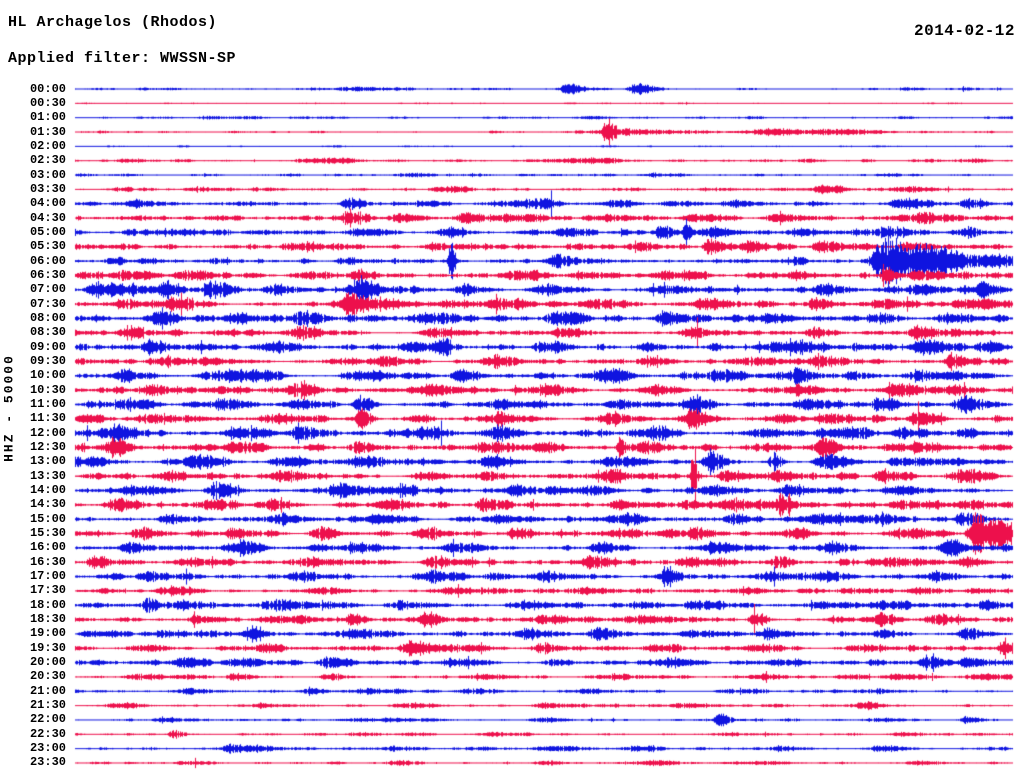 The height and width of the screenshot is (780, 1024). Describe the element at coordinates (47, 188) in the screenshot. I see `trace-time-label: 03:30` at that location.